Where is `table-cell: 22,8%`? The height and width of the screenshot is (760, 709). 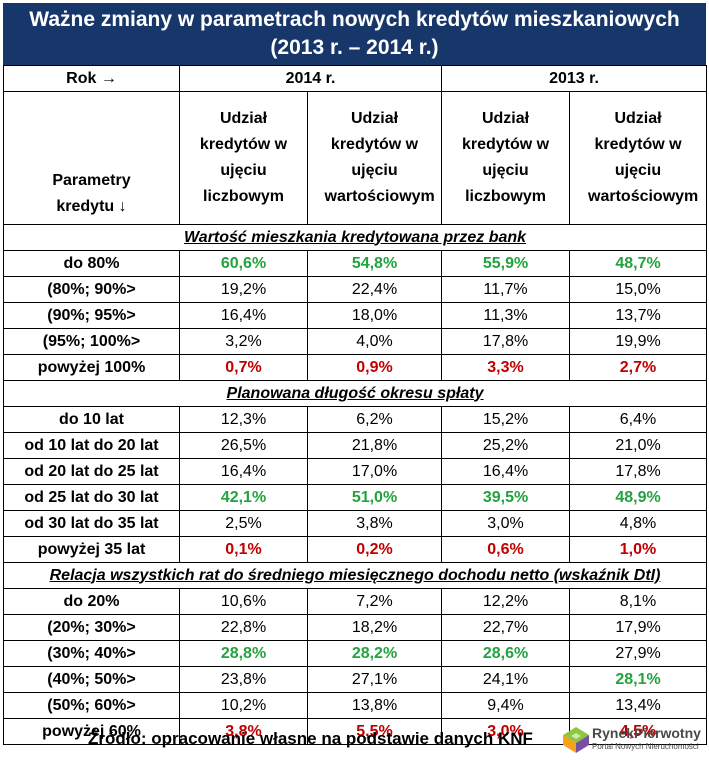 table-cell: 22,8% is located at coordinates (243, 627).